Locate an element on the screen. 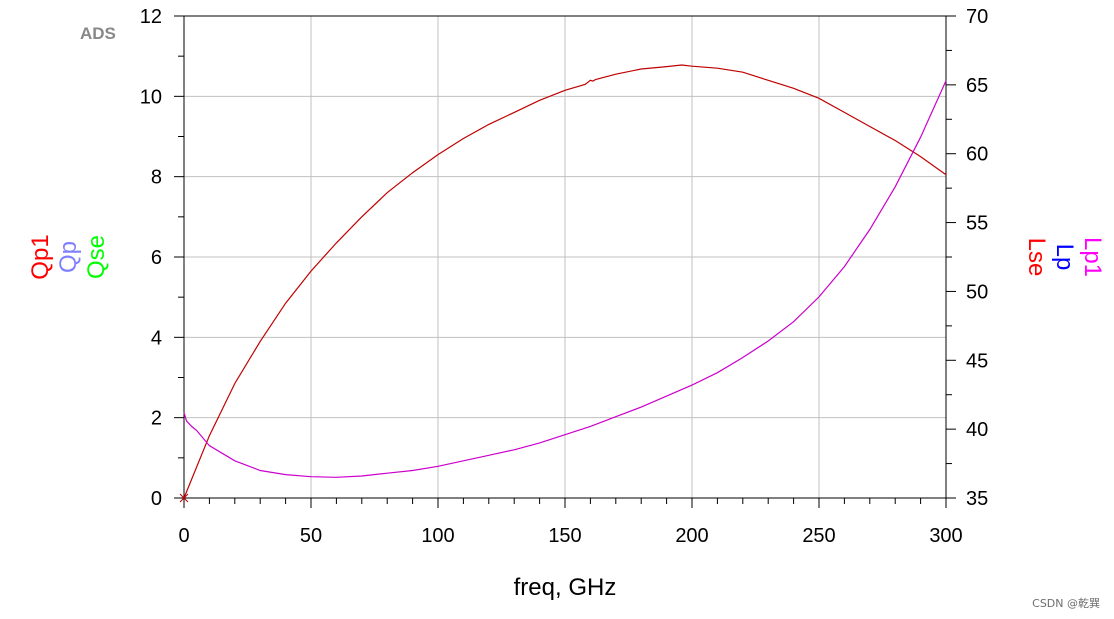 The width and height of the screenshot is (1114, 619). y-right-tick-label: 55 is located at coordinates (977, 224).